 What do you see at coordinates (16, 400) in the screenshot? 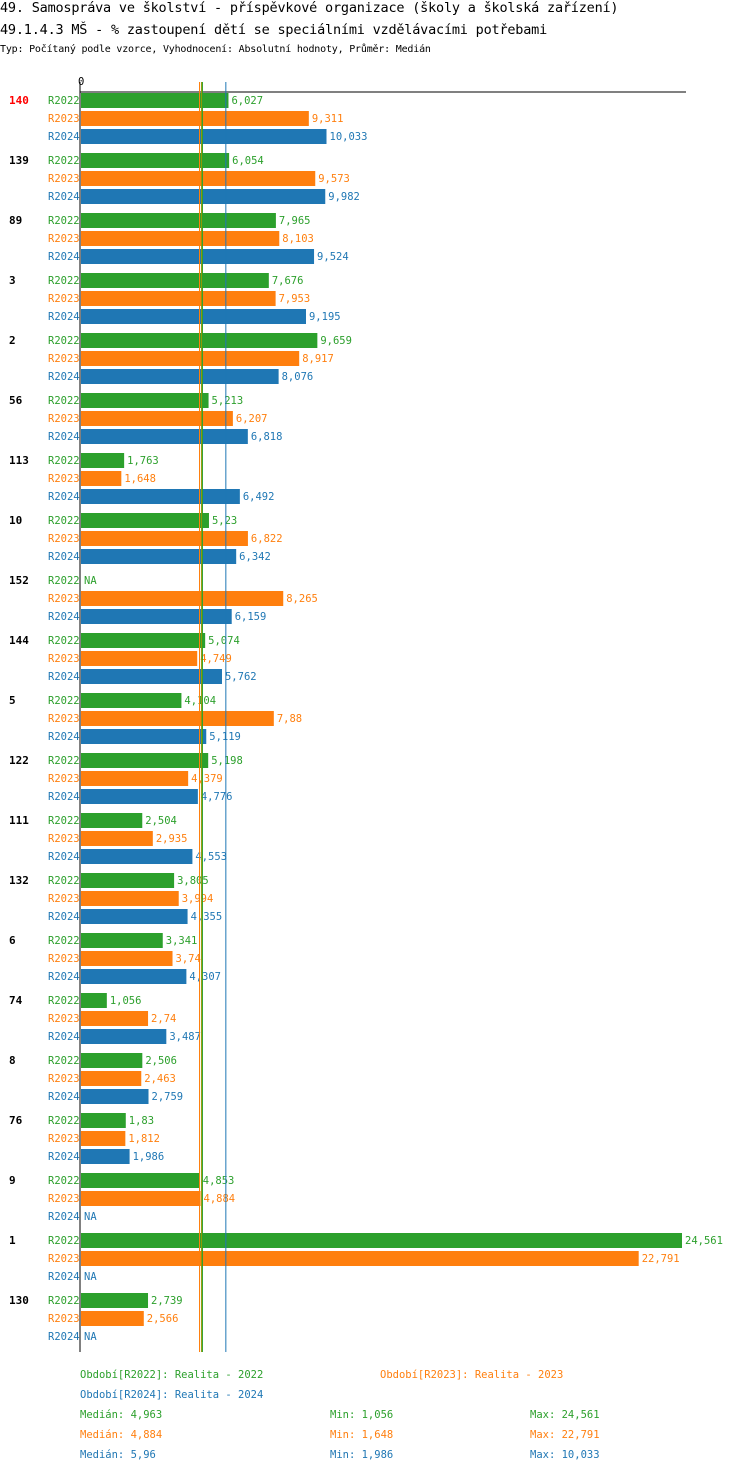
I see `category-label: 56` at bounding box center [16, 400].